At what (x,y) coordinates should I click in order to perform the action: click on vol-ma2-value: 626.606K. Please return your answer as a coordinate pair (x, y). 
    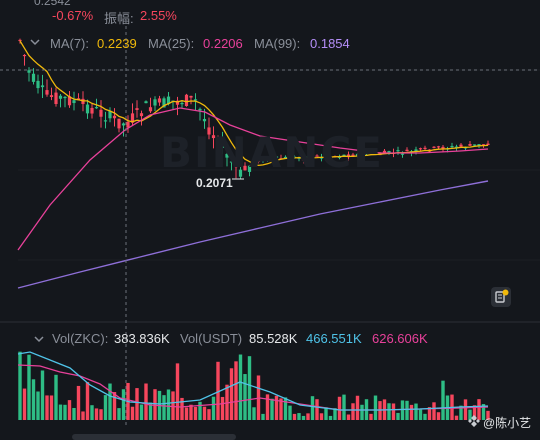
    Looking at the image, I should click on (400, 338).